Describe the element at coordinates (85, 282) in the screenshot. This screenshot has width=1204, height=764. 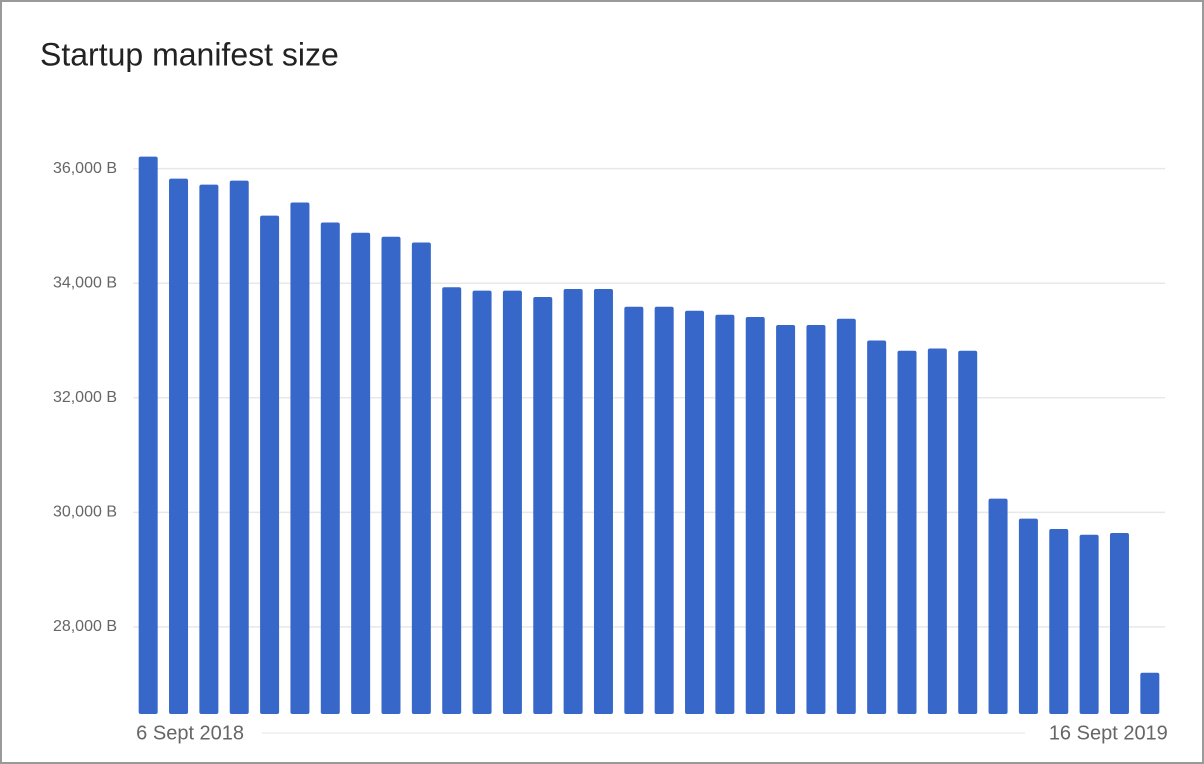
I see `y-tick-label: 34,000 B` at that location.